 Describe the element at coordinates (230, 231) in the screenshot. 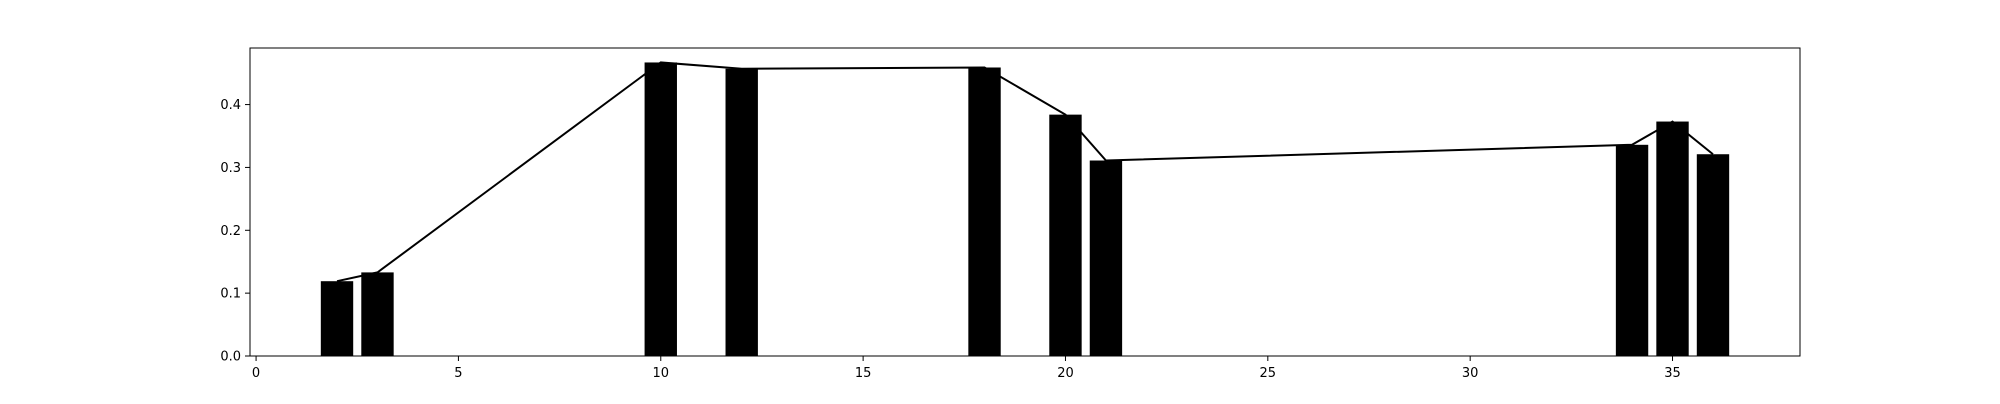

I see `y-tick-label-2: 0.2` at that location.